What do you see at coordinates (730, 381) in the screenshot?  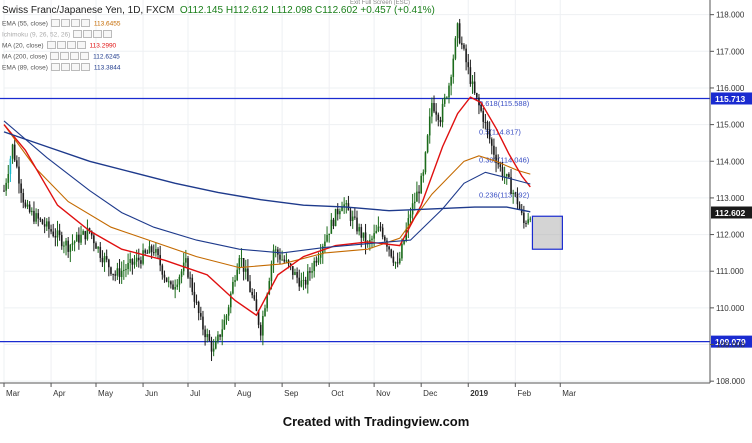 I see `y-tick-label: 108.000` at bounding box center [730, 381].